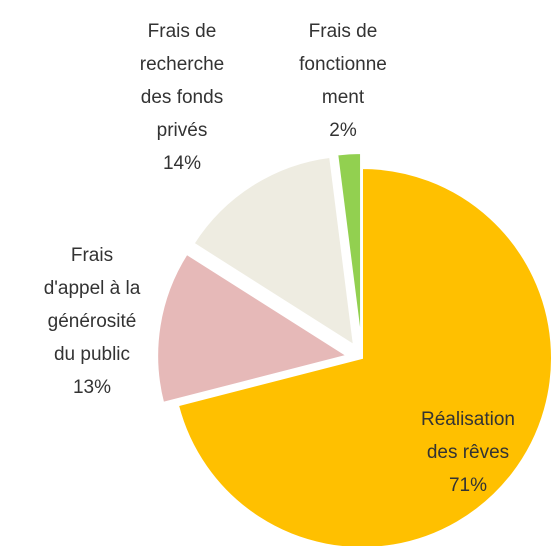 The image size is (560, 546). I want to click on slice-label: Réalisation des rêves, so click(468, 436).